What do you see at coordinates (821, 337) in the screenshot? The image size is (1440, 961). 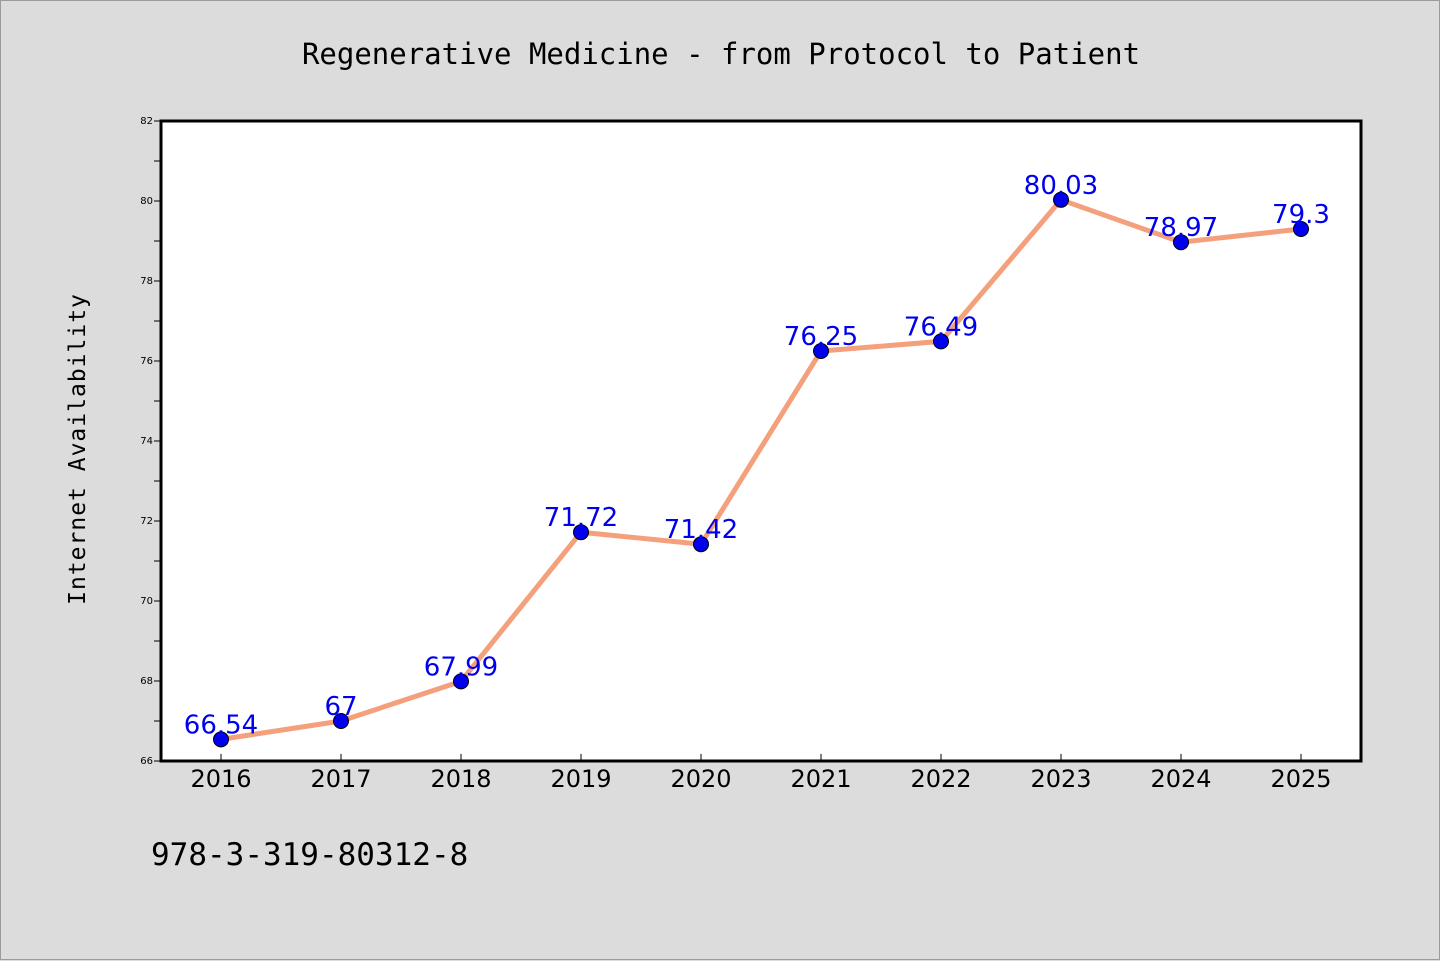 I see `data-label: 76.25` at bounding box center [821, 337].